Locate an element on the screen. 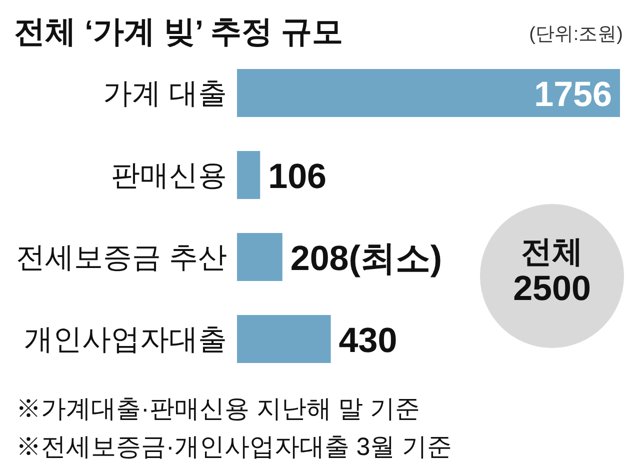 The image size is (631, 476). annotation: ※전세보증금·개인사업자대출 3월 기준 is located at coordinates (234, 447).